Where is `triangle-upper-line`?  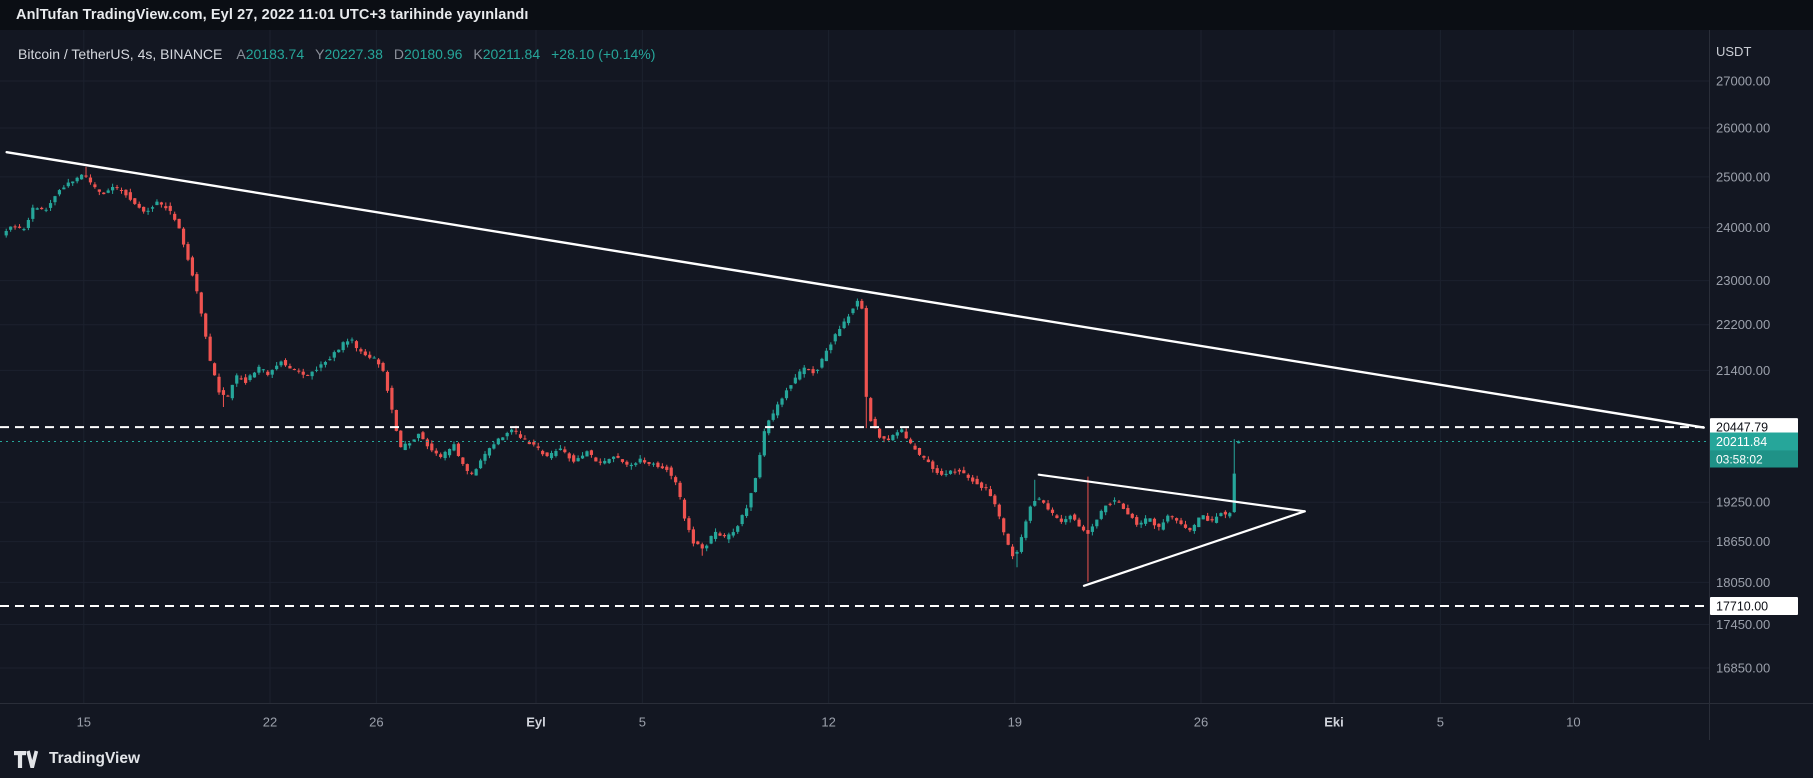
triangle-upper-line is located at coordinates (1171, 493).